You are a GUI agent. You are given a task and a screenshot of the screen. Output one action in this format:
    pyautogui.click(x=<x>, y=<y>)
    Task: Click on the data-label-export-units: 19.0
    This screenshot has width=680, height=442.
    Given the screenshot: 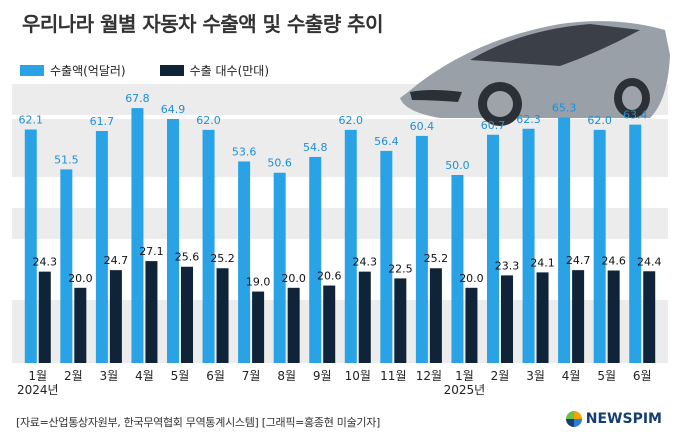 What is the action you would take?
    pyautogui.click(x=258, y=282)
    